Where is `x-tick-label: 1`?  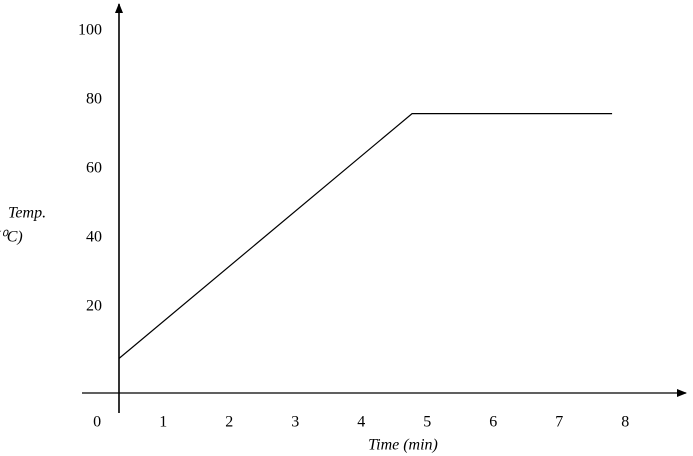
x-tick-label: 1 is located at coordinates (163, 422).